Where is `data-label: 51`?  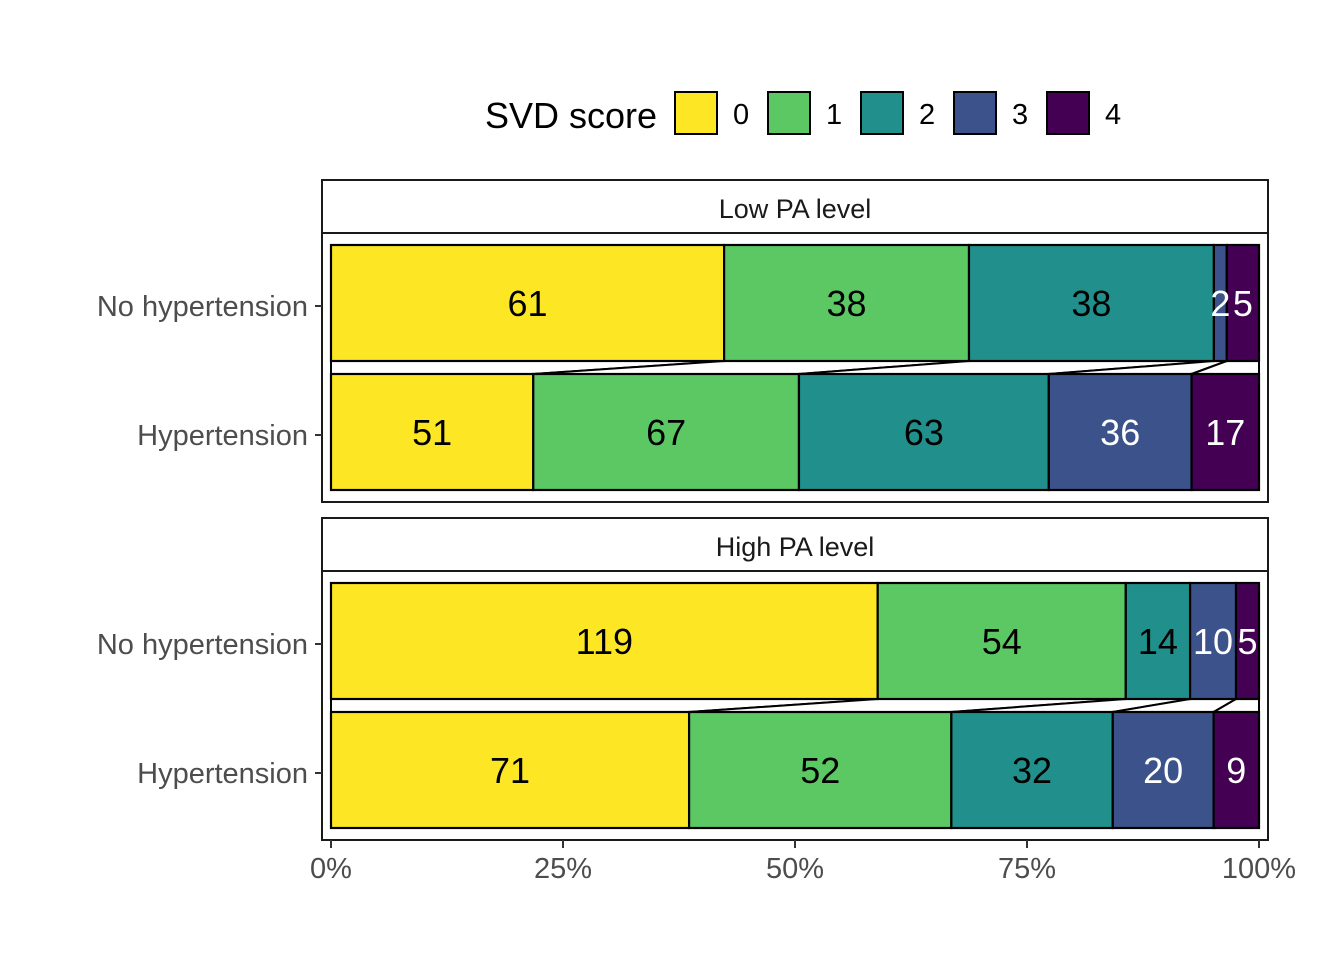
data-label: 51 is located at coordinates (432, 432).